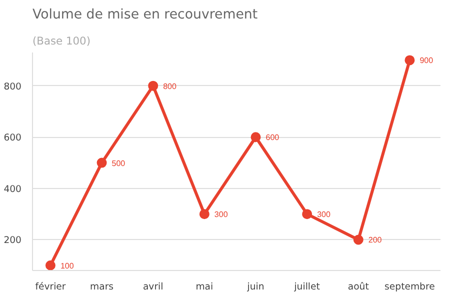 Image resolution: width=450 pixels, height=295 pixels. Describe the element at coordinates (205, 287) in the screenshot. I see `x-tick-label: mai` at that location.